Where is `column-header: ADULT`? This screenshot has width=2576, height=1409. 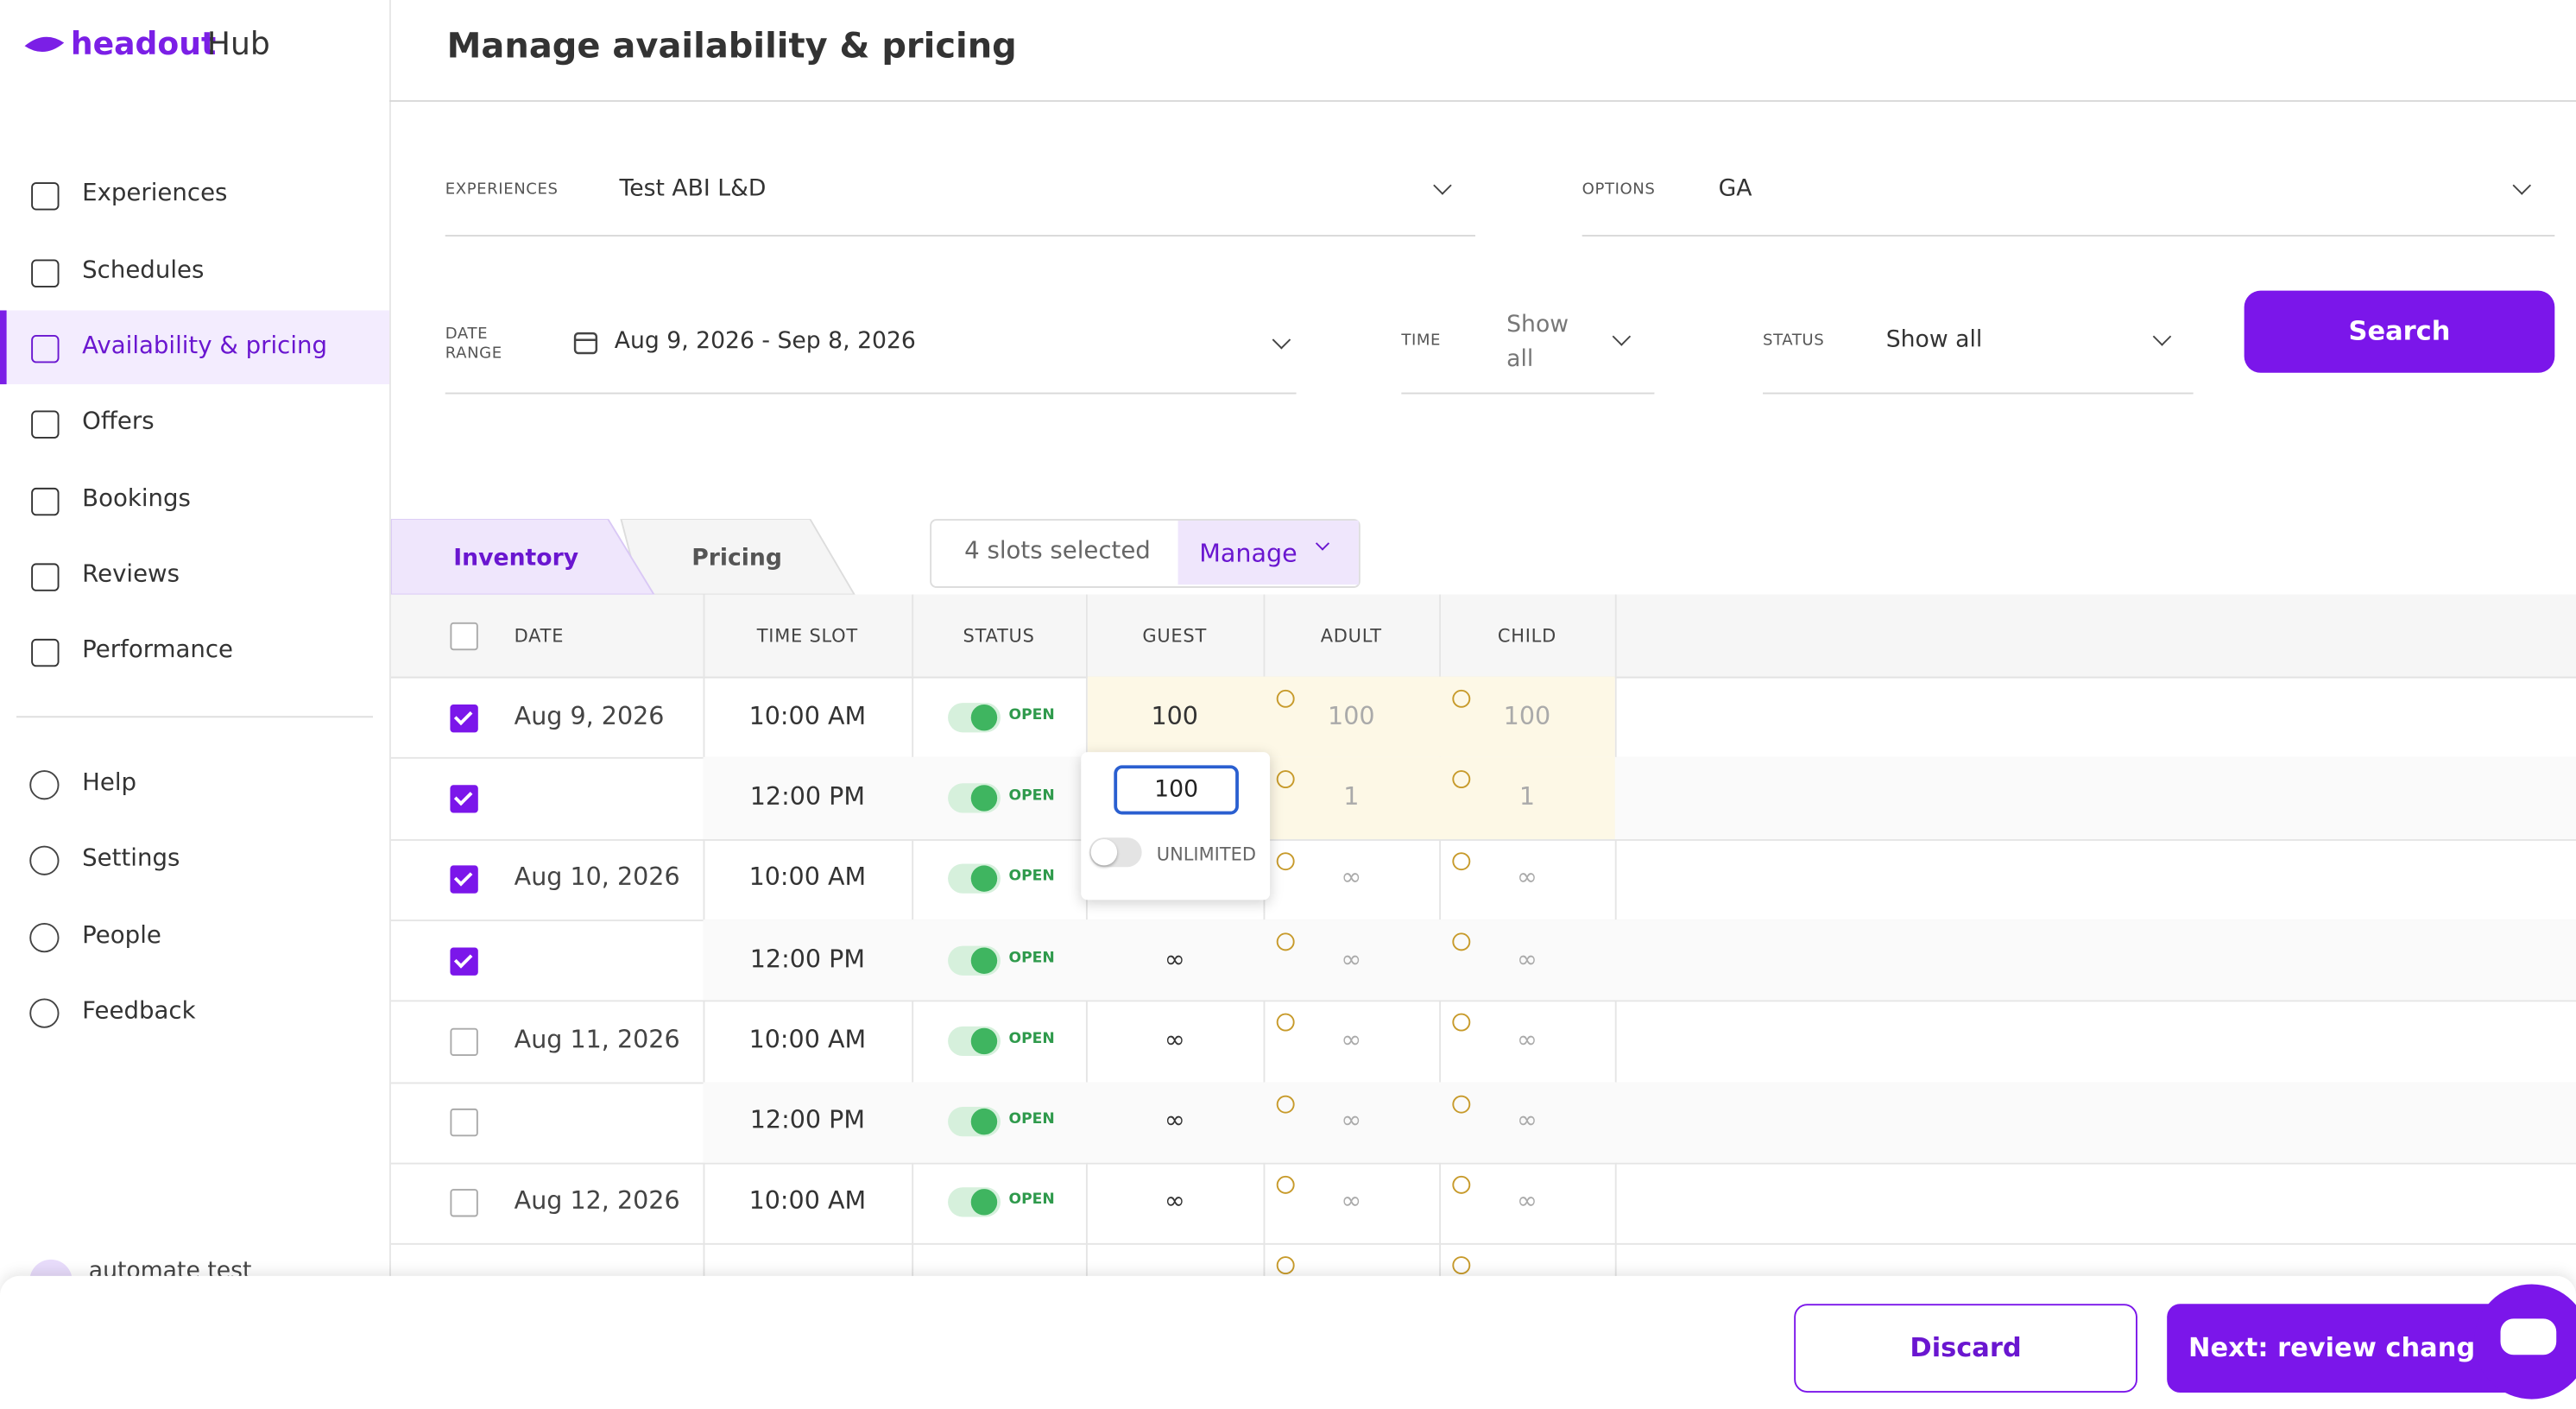
column-header: ADULT is located at coordinates (1351, 637).